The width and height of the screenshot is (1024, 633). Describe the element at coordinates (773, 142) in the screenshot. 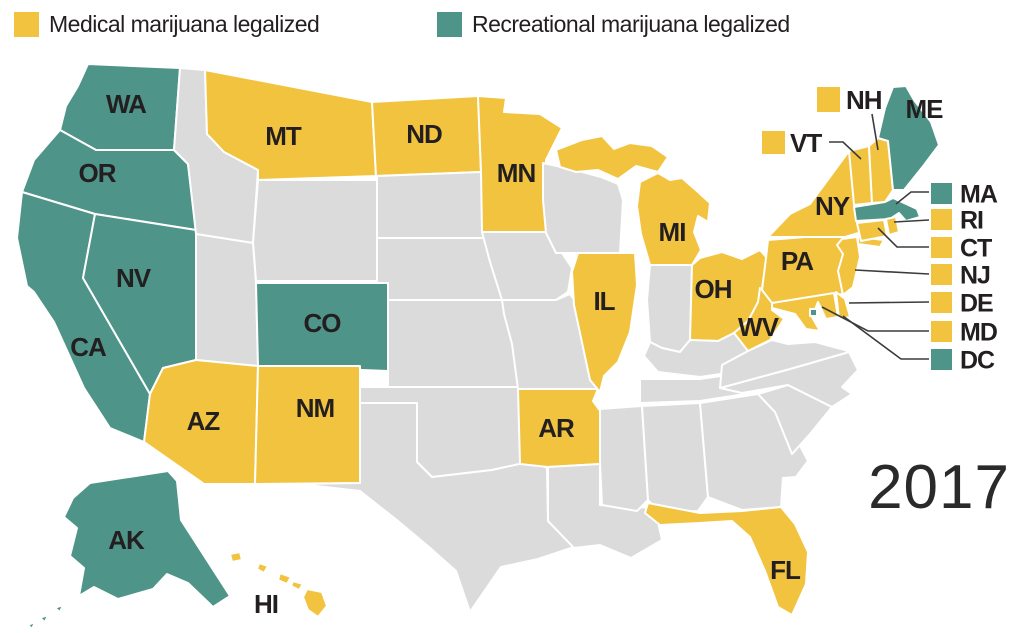

I see `key-swatch-vt-icon` at that location.